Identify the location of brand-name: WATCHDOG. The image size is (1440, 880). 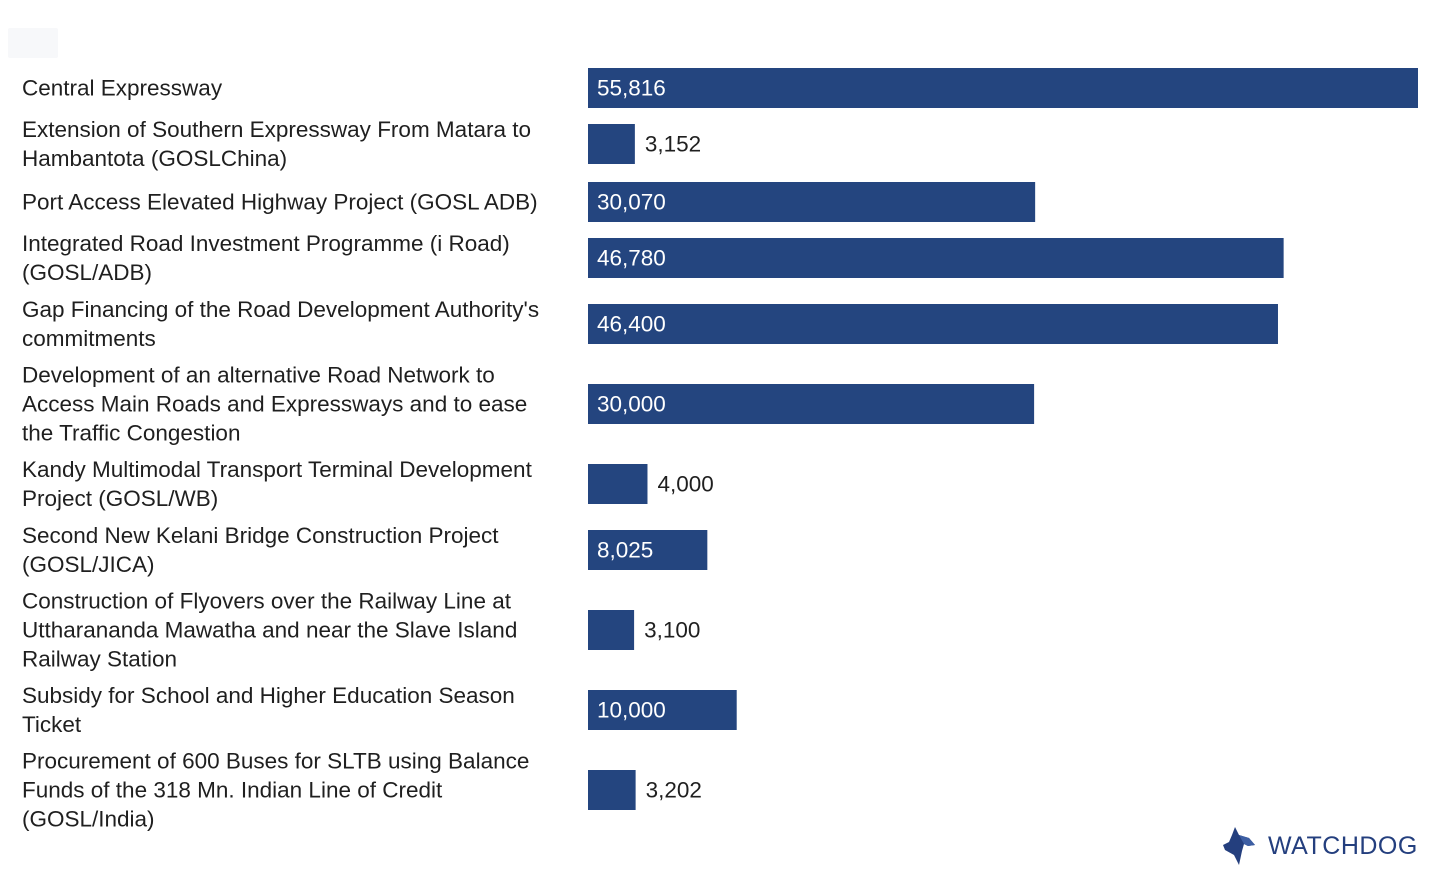
(1343, 845).